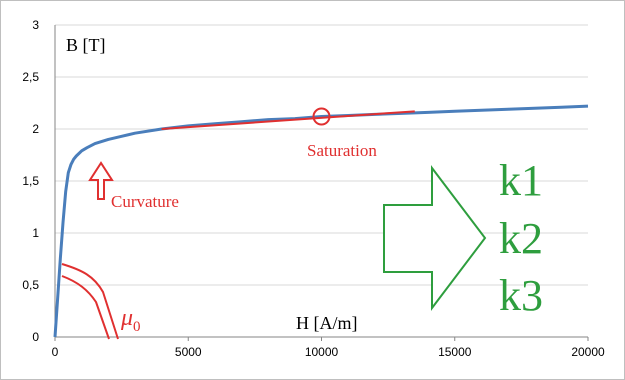 The height and width of the screenshot is (380, 625). I want to click on y-tick-label: 1,5, so click(30, 181).